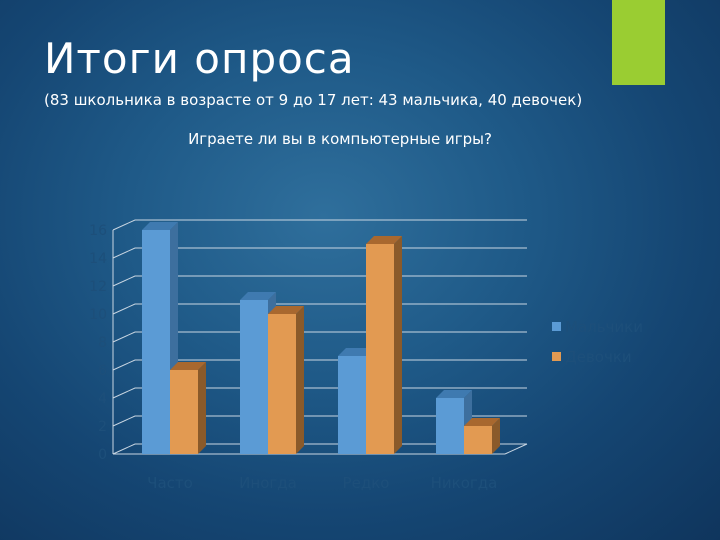  What do you see at coordinates (98, 287) in the screenshot?
I see `y-tick-label: 12` at bounding box center [98, 287].